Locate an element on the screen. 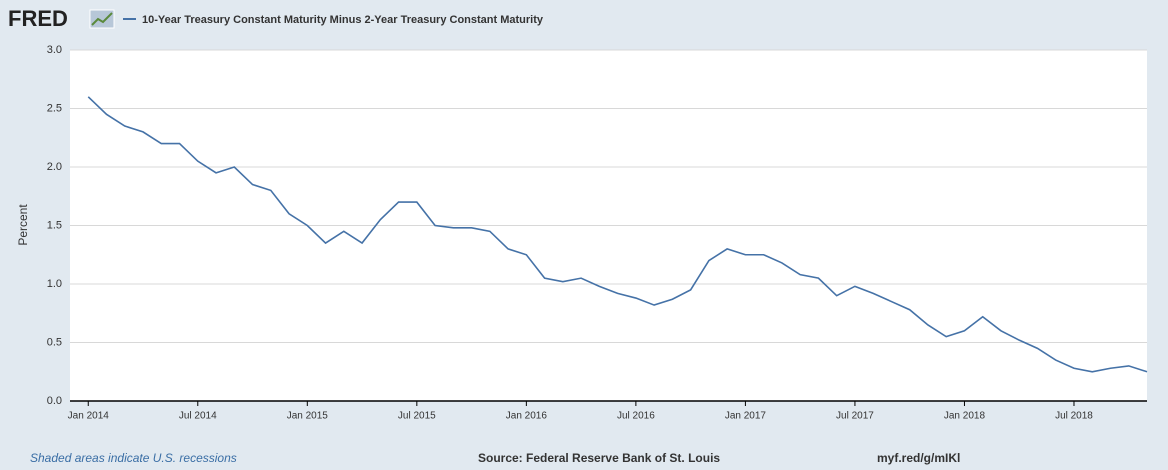 This screenshot has width=1168, height=470. x-tick-label: Jan 2016 is located at coordinates (527, 416).